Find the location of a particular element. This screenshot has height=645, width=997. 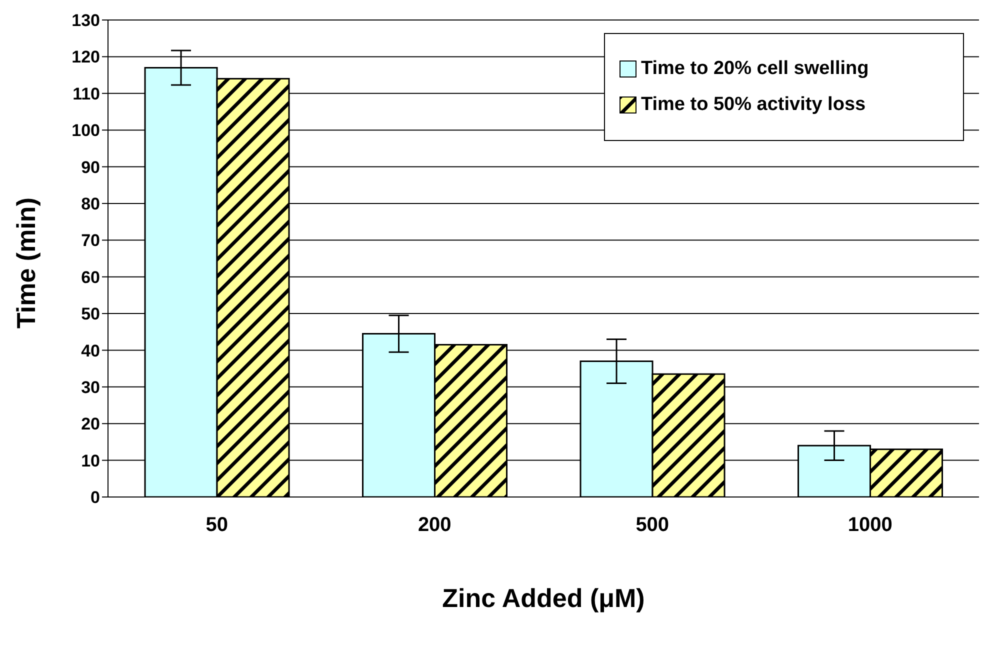

legend-label: Time to 20% cell swelling is located at coordinates (755, 69).